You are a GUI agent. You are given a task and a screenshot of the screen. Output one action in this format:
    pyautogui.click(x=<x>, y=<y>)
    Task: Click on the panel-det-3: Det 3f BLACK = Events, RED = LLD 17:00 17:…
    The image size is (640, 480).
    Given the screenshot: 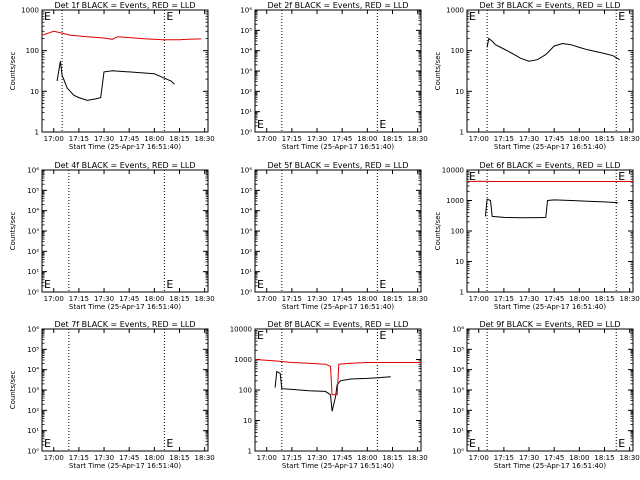 What is the action you would take?
    pyautogui.click(x=537, y=76)
    